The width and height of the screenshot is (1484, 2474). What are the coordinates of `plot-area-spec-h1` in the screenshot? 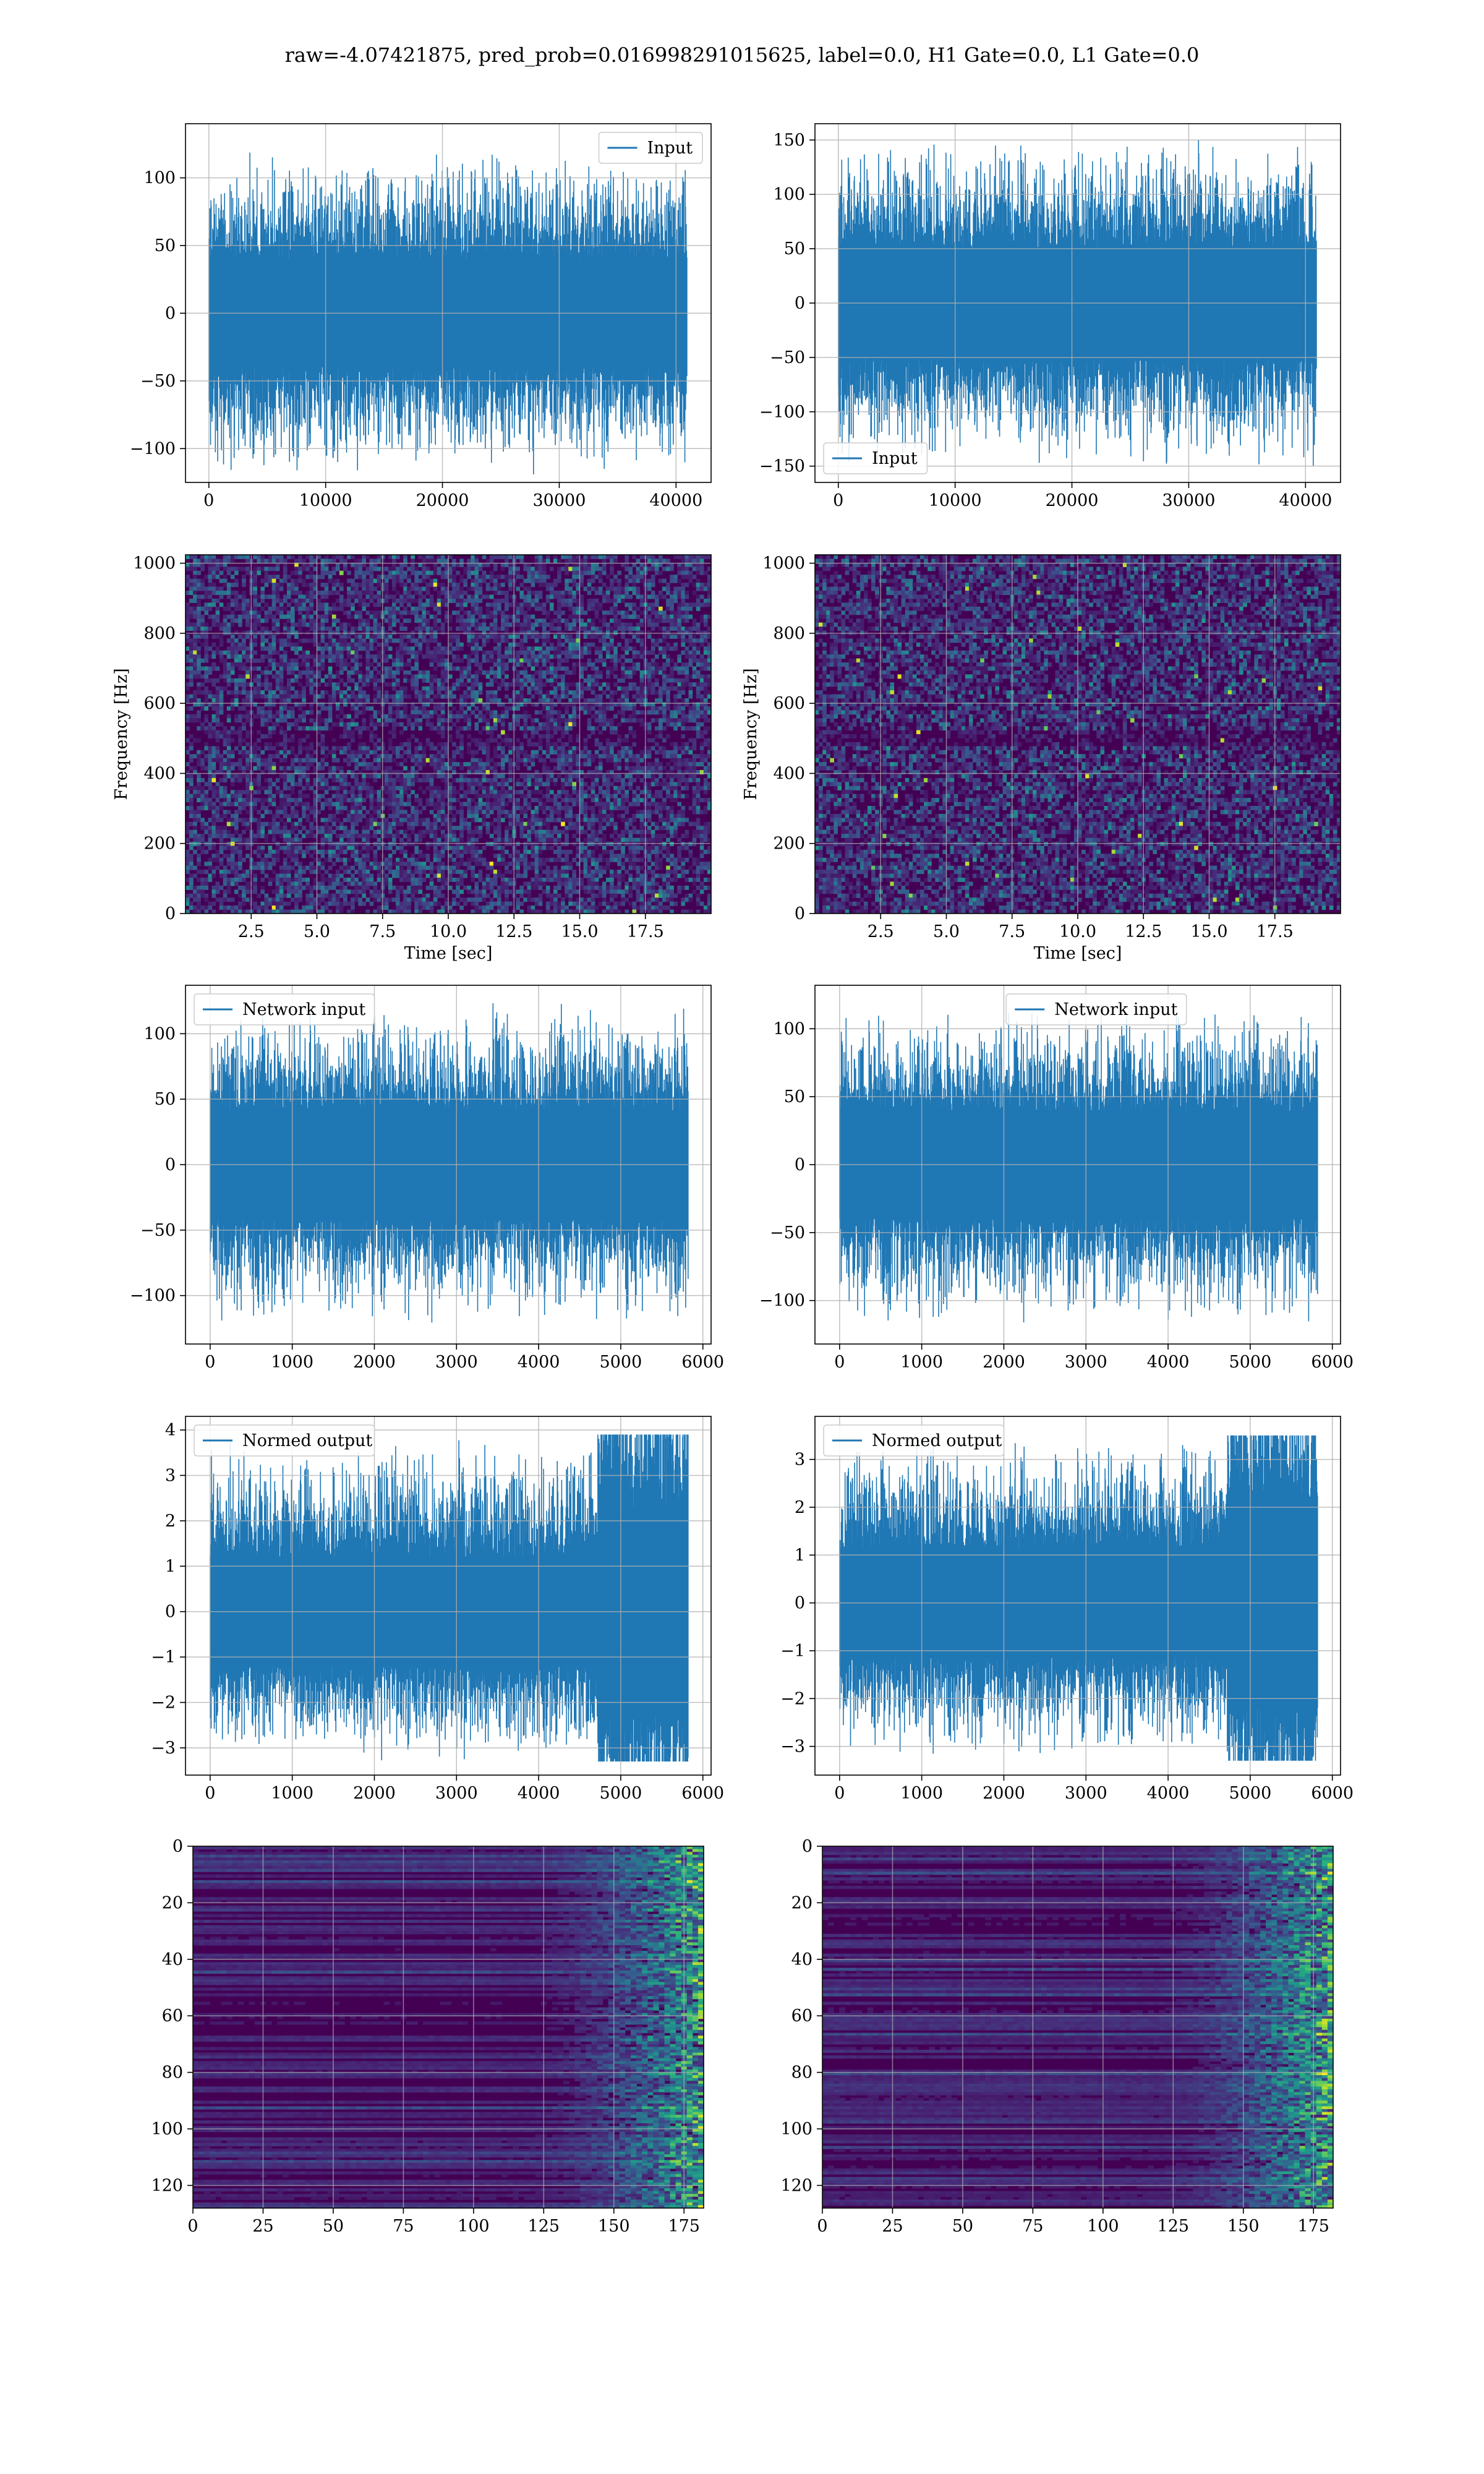 It's located at (448, 734).